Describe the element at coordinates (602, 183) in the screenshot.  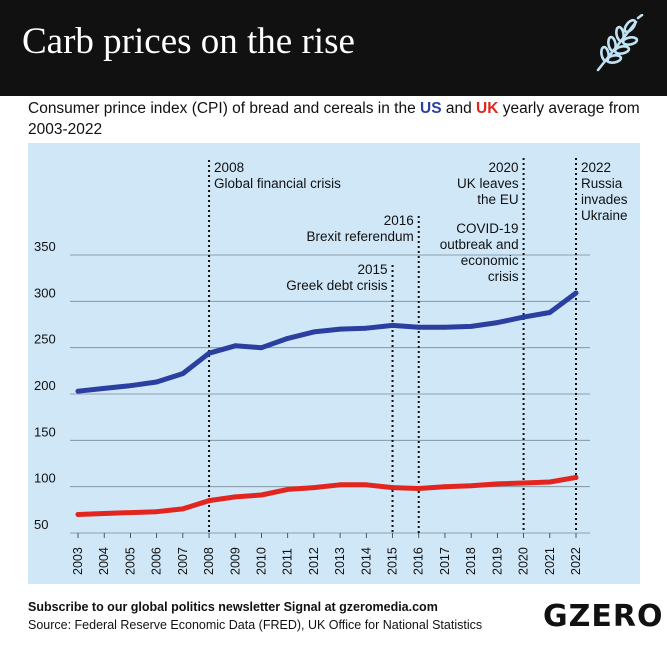
I see `annotation-line-text: Russia` at that location.